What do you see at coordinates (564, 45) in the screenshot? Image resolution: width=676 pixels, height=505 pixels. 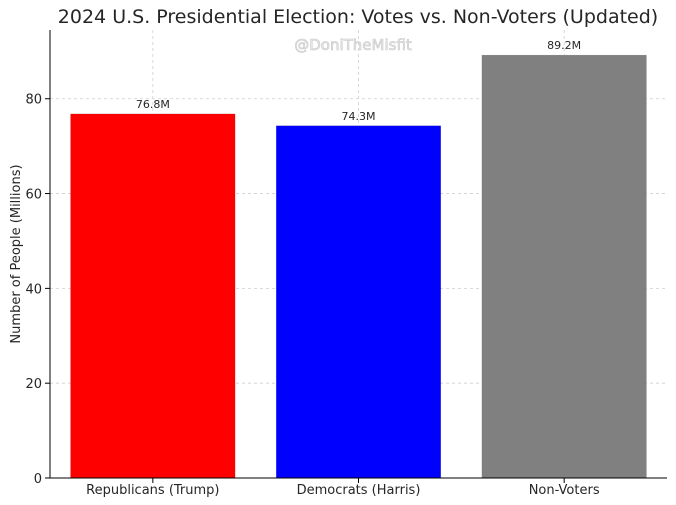 I see `data-label-2: 89.2M` at bounding box center [564, 45].